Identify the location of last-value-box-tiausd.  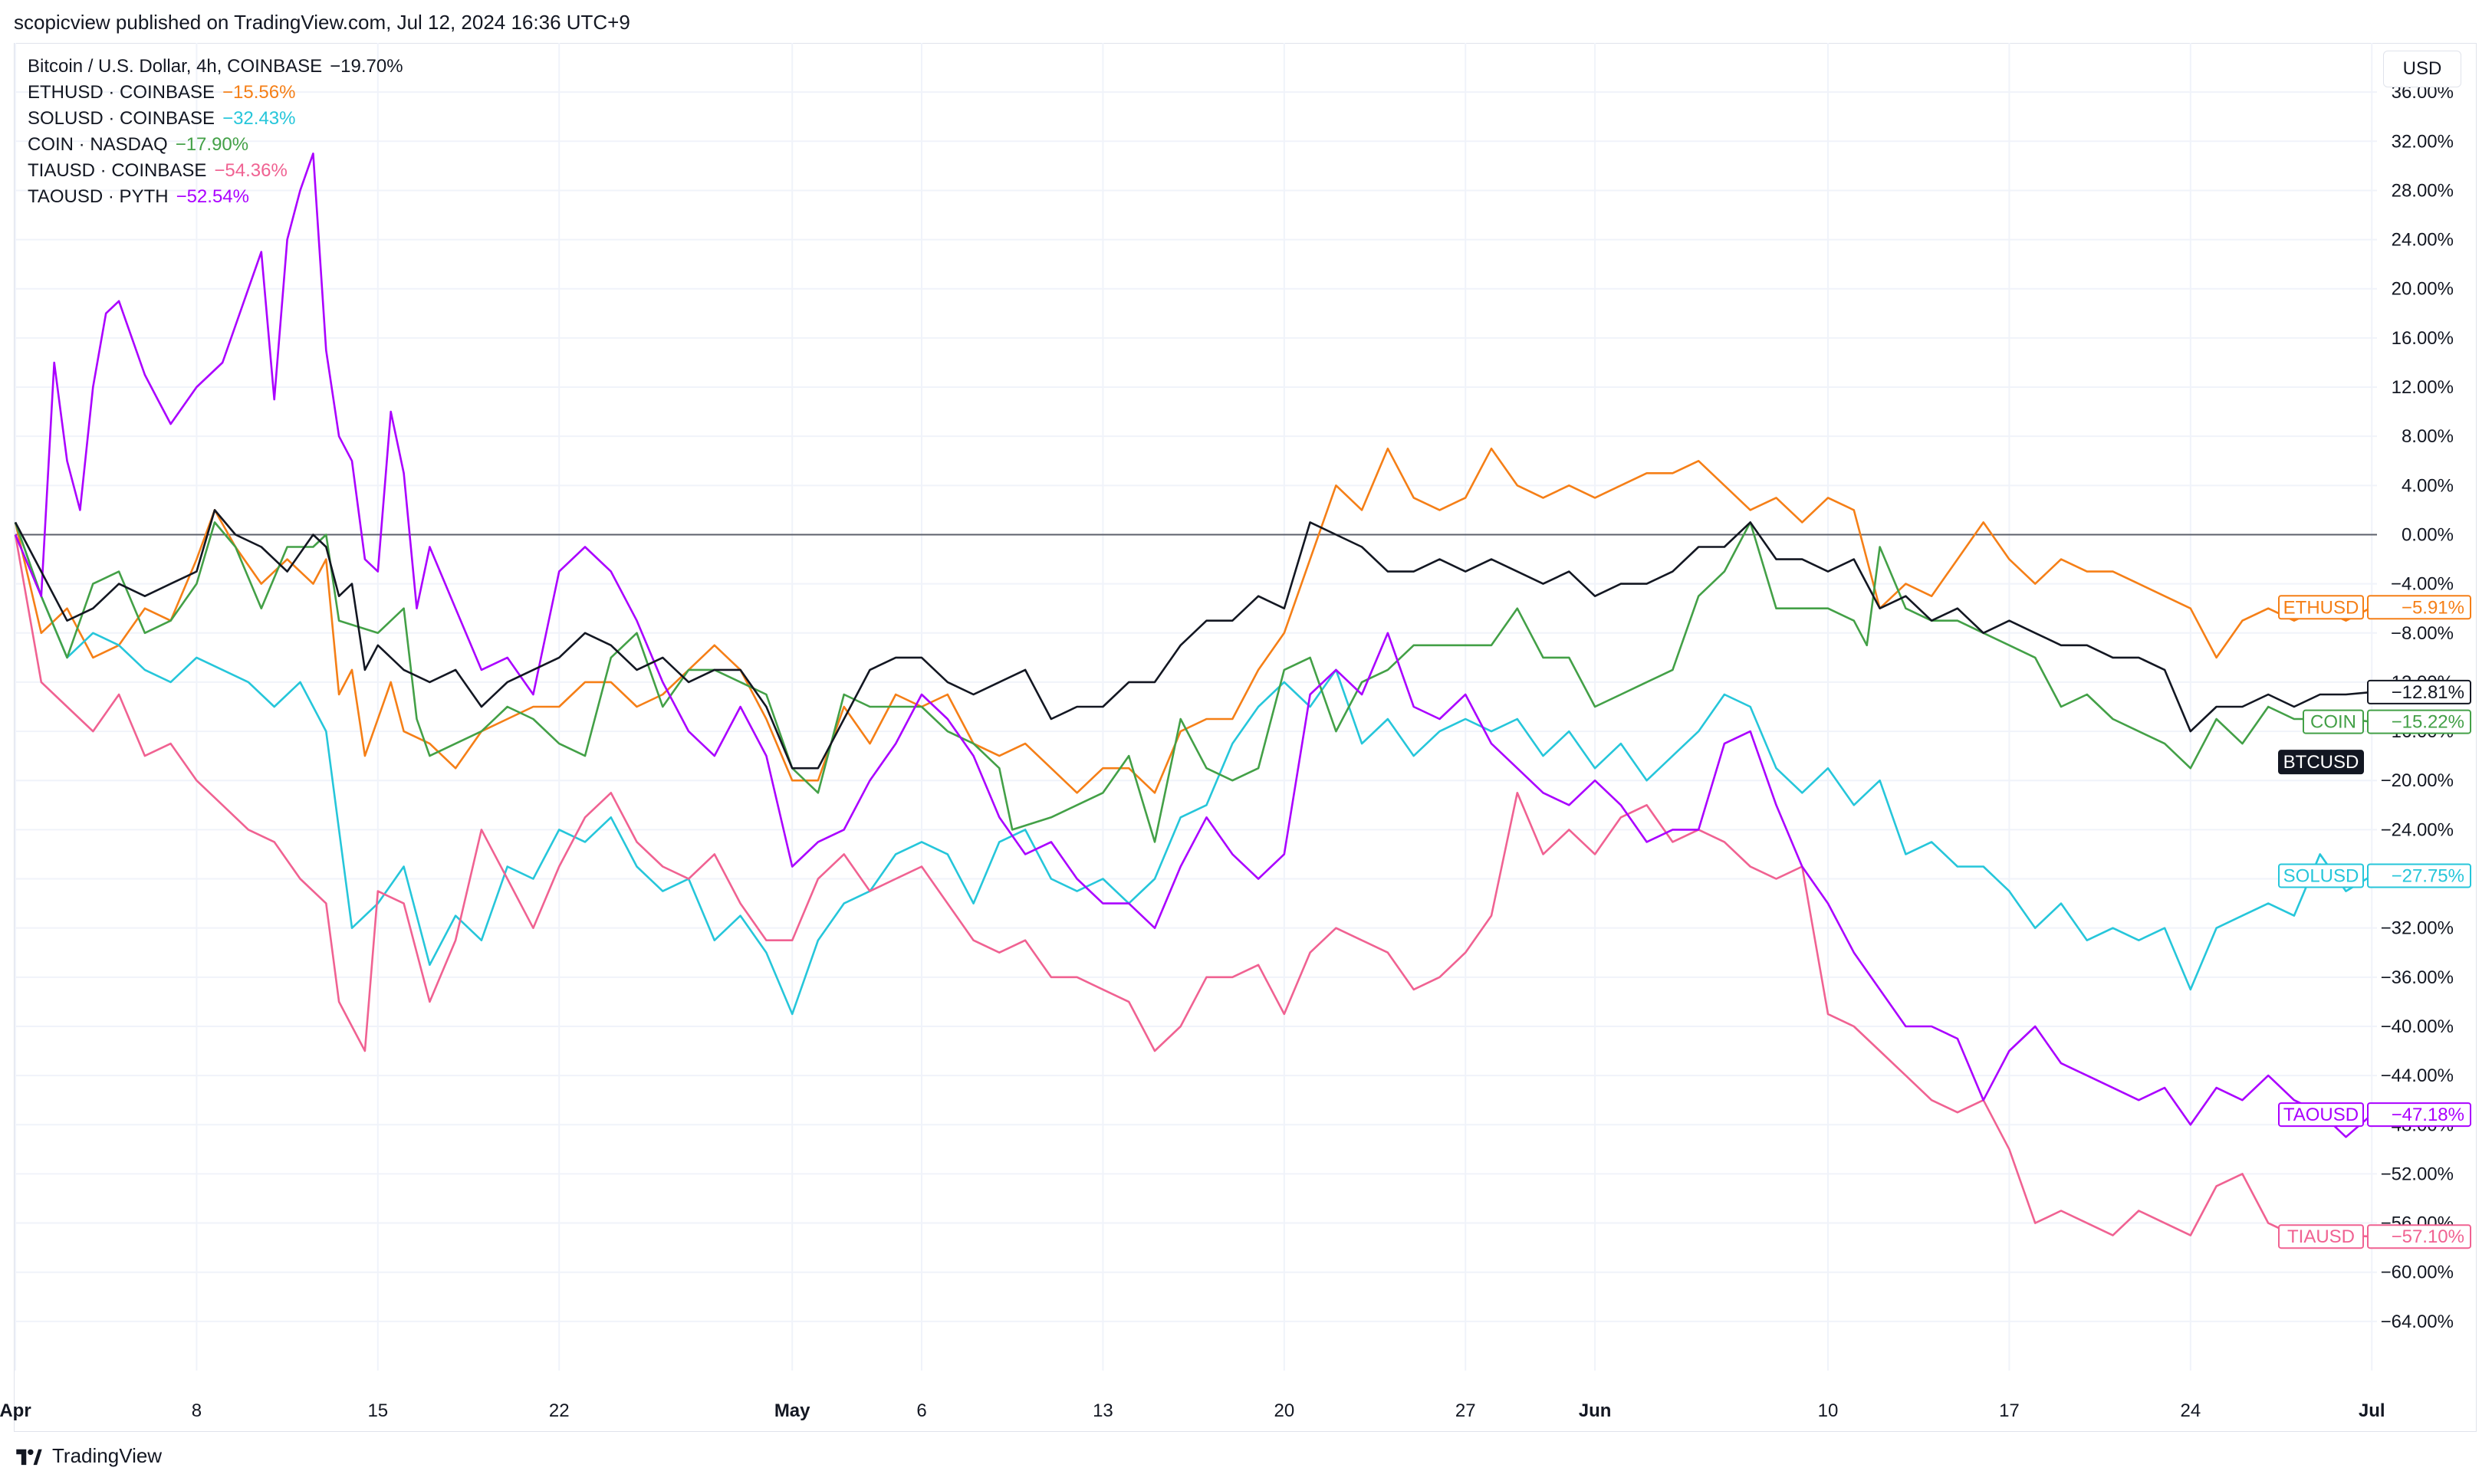
(2419, 1236).